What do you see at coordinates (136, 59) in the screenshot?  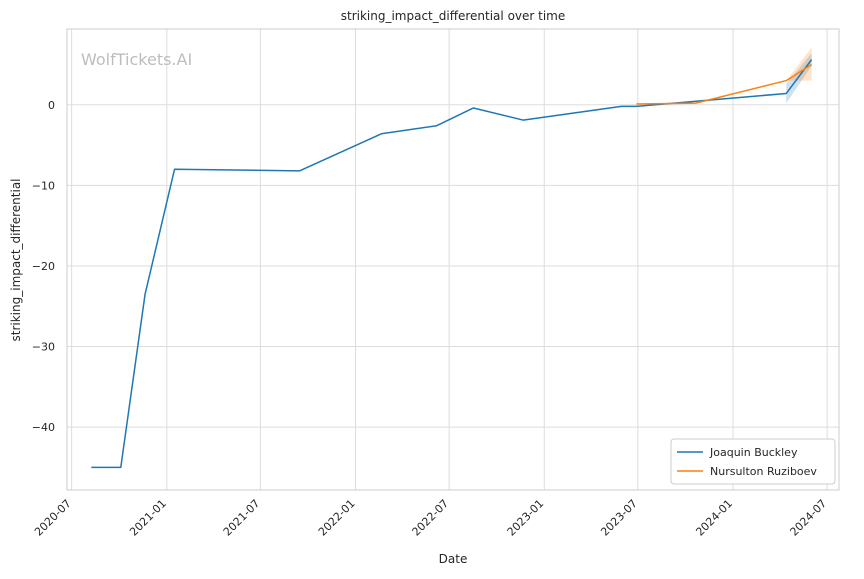 I see `watermark-text: WolfTickets.AI` at bounding box center [136, 59].